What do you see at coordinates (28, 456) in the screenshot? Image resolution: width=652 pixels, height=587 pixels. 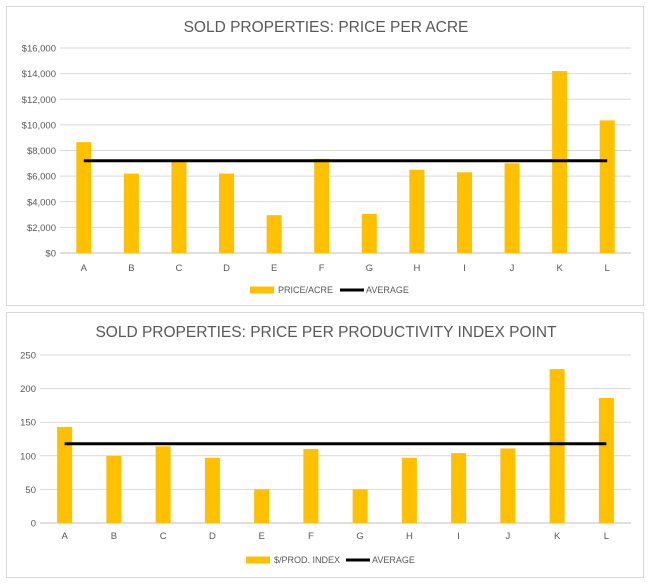 I see `y-tick-label: 100` at bounding box center [28, 456].